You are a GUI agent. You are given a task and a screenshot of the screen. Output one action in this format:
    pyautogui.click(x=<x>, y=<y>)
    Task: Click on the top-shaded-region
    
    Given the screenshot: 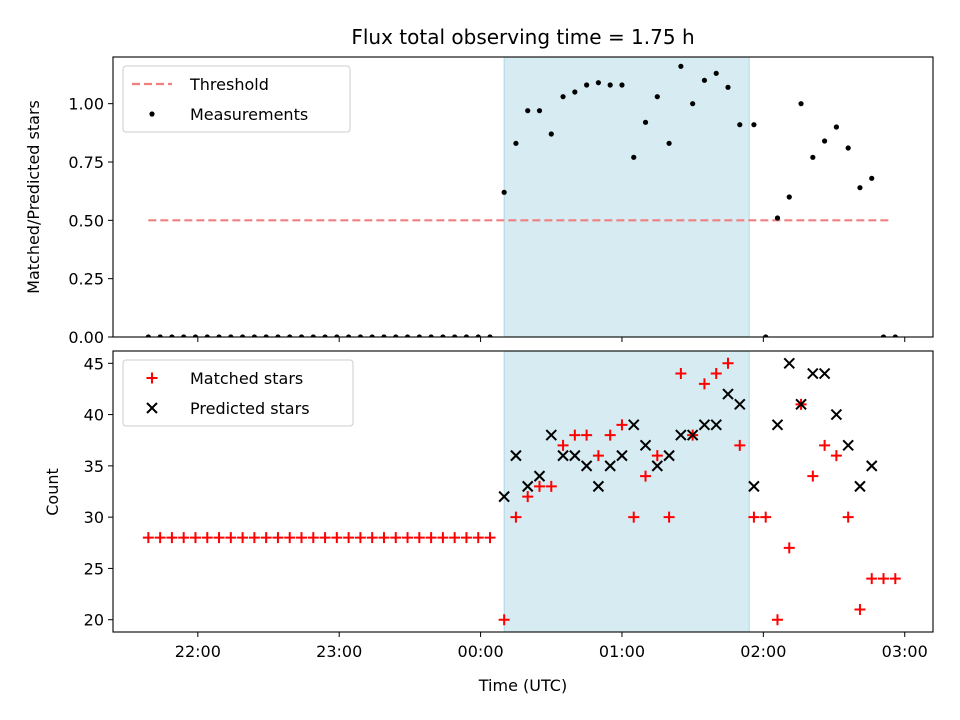 What is the action you would take?
    pyautogui.click(x=626, y=197)
    